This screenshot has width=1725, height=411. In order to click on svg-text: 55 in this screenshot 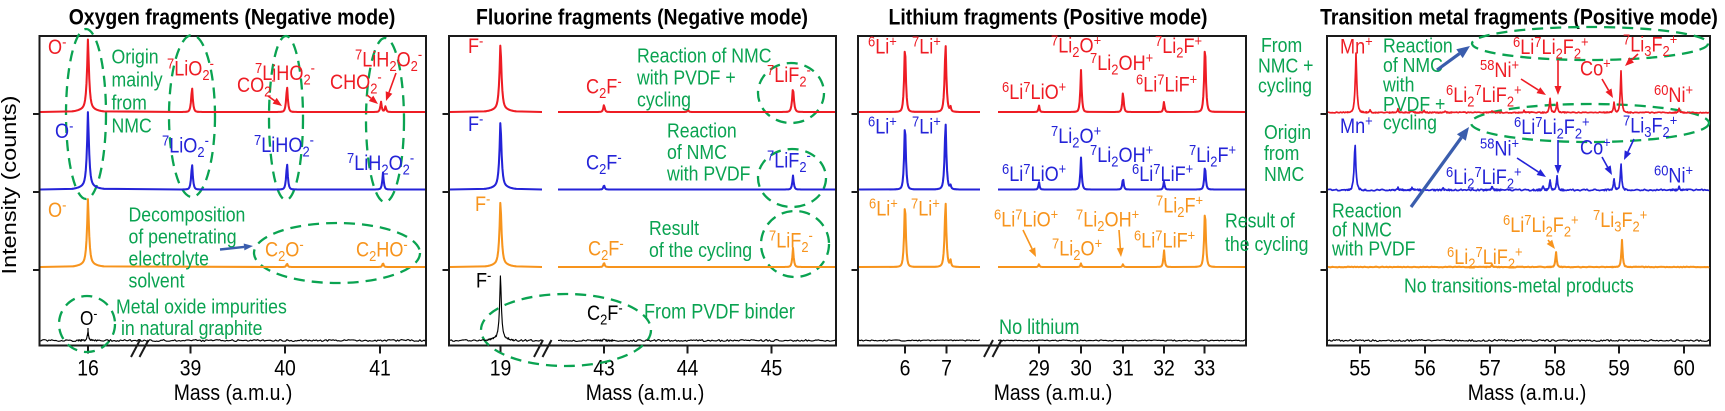, I will do `click(1360, 368)`.